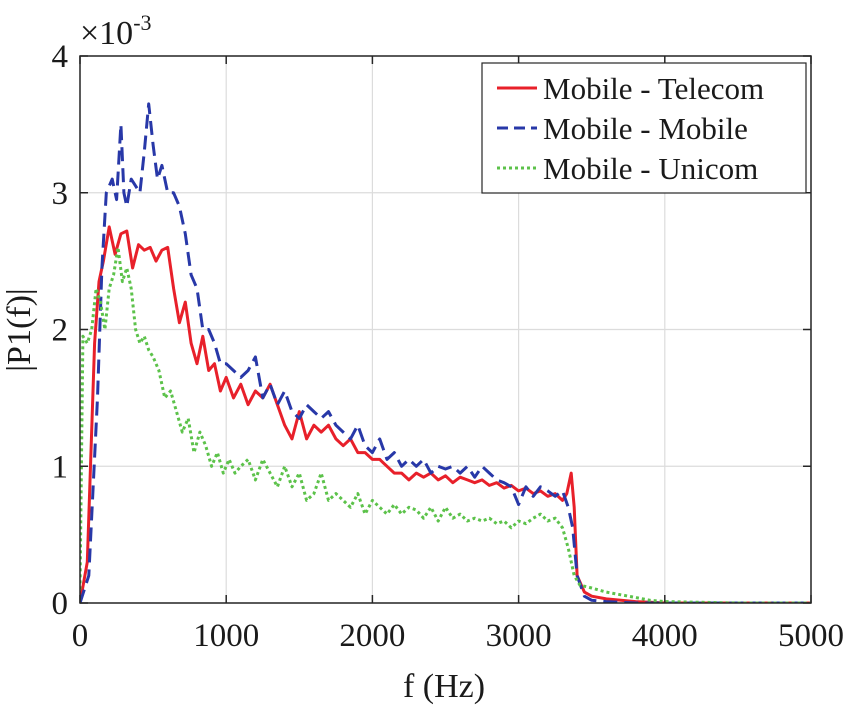 Image resolution: width=856 pixels, height=707 pixels. I want to click on x-tick-label: 2000, so click(372, 636).